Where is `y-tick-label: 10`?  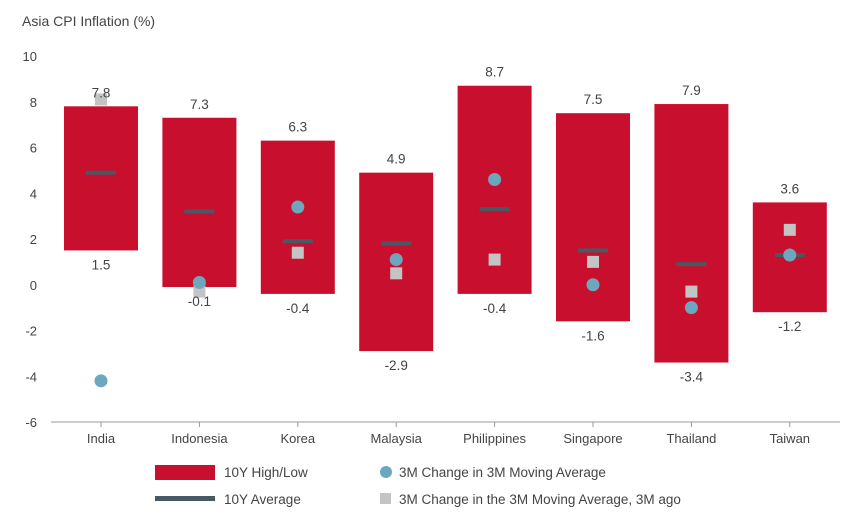 y-tick-label: 10 is located at coordinates (30, 56).